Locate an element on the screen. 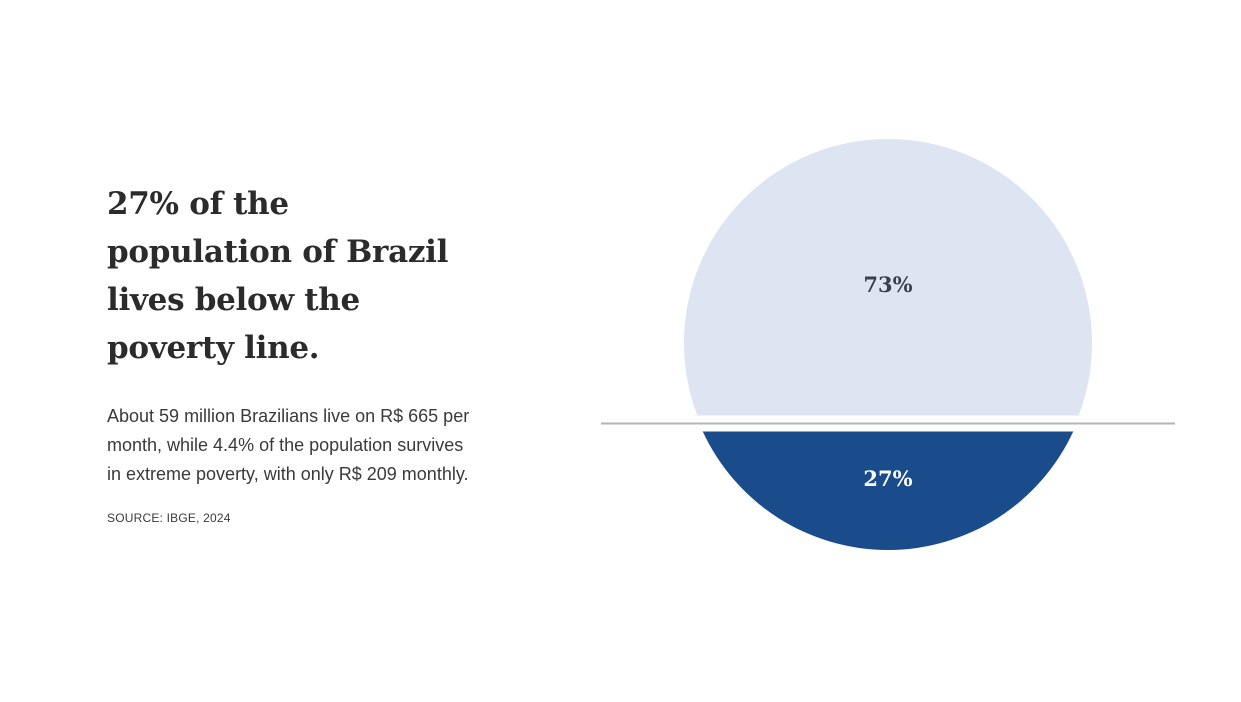 The height and width of the screenshot is (702, 1241). pie-slice-minority is located at coordinates (888, 490).